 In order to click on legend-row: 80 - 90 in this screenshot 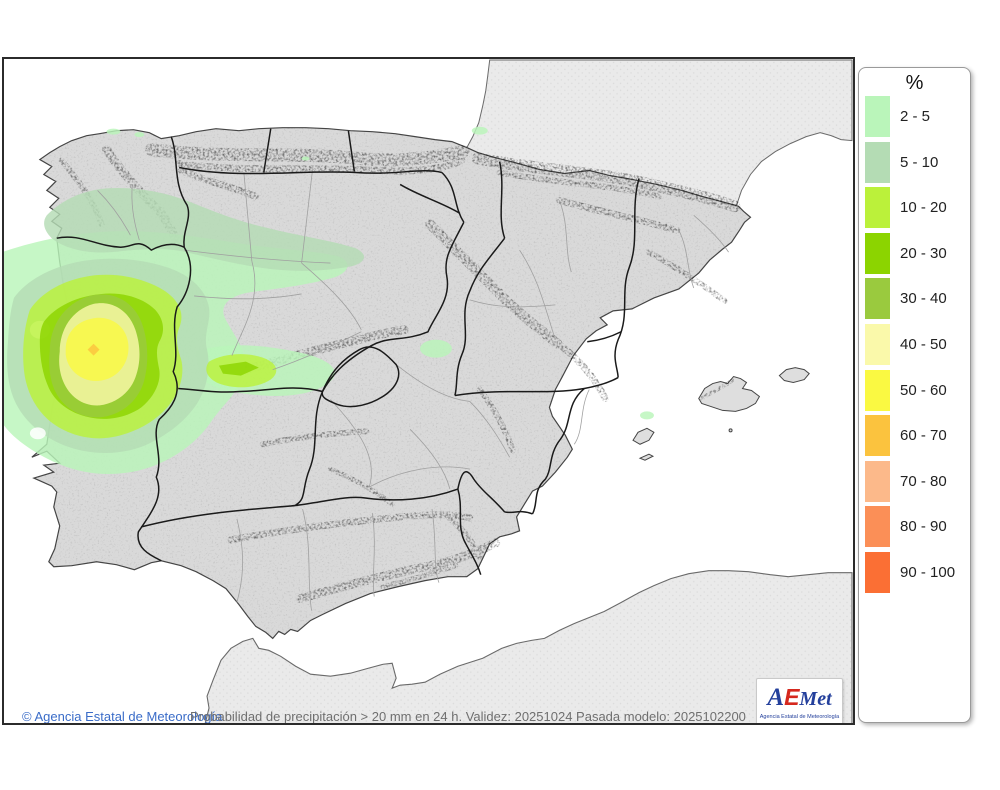, I will do `click(917, 527)`.